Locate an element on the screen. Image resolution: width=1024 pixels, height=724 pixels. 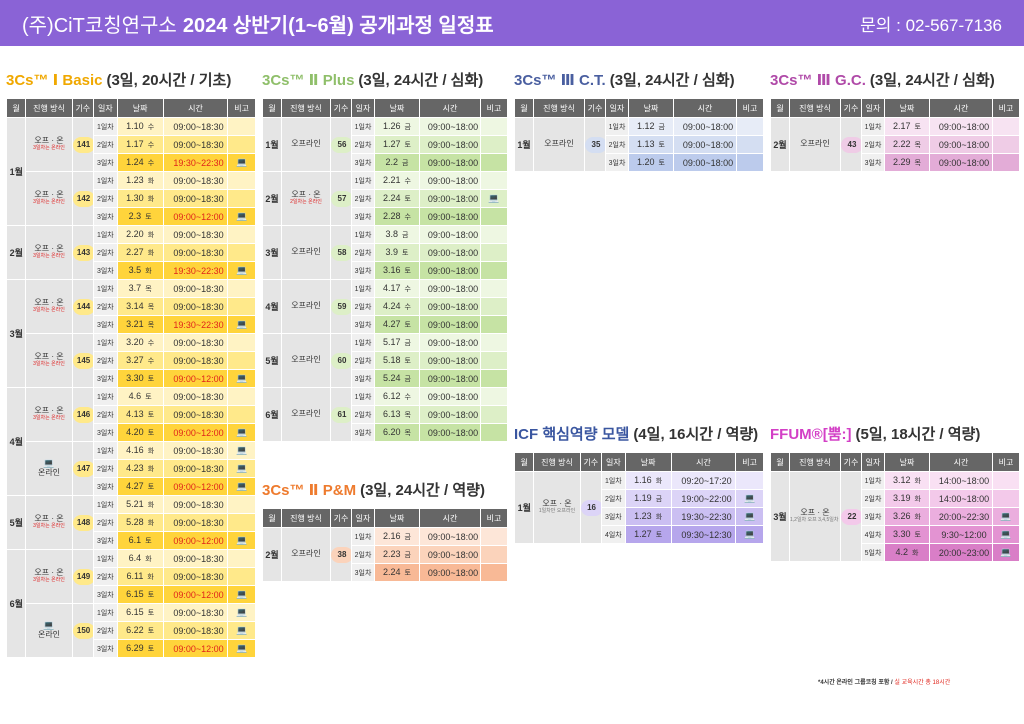
date-cell: 2.2 금 is located at coordinates (397, 162).